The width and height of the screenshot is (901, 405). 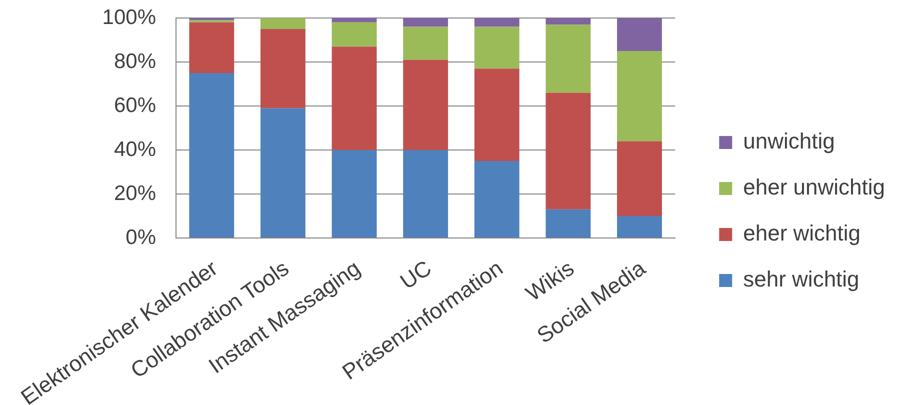 What do you see at coordinates (135, 193) in the screenshot?
I see `y-tick-label: 20%` at bounding box center [135, 193].